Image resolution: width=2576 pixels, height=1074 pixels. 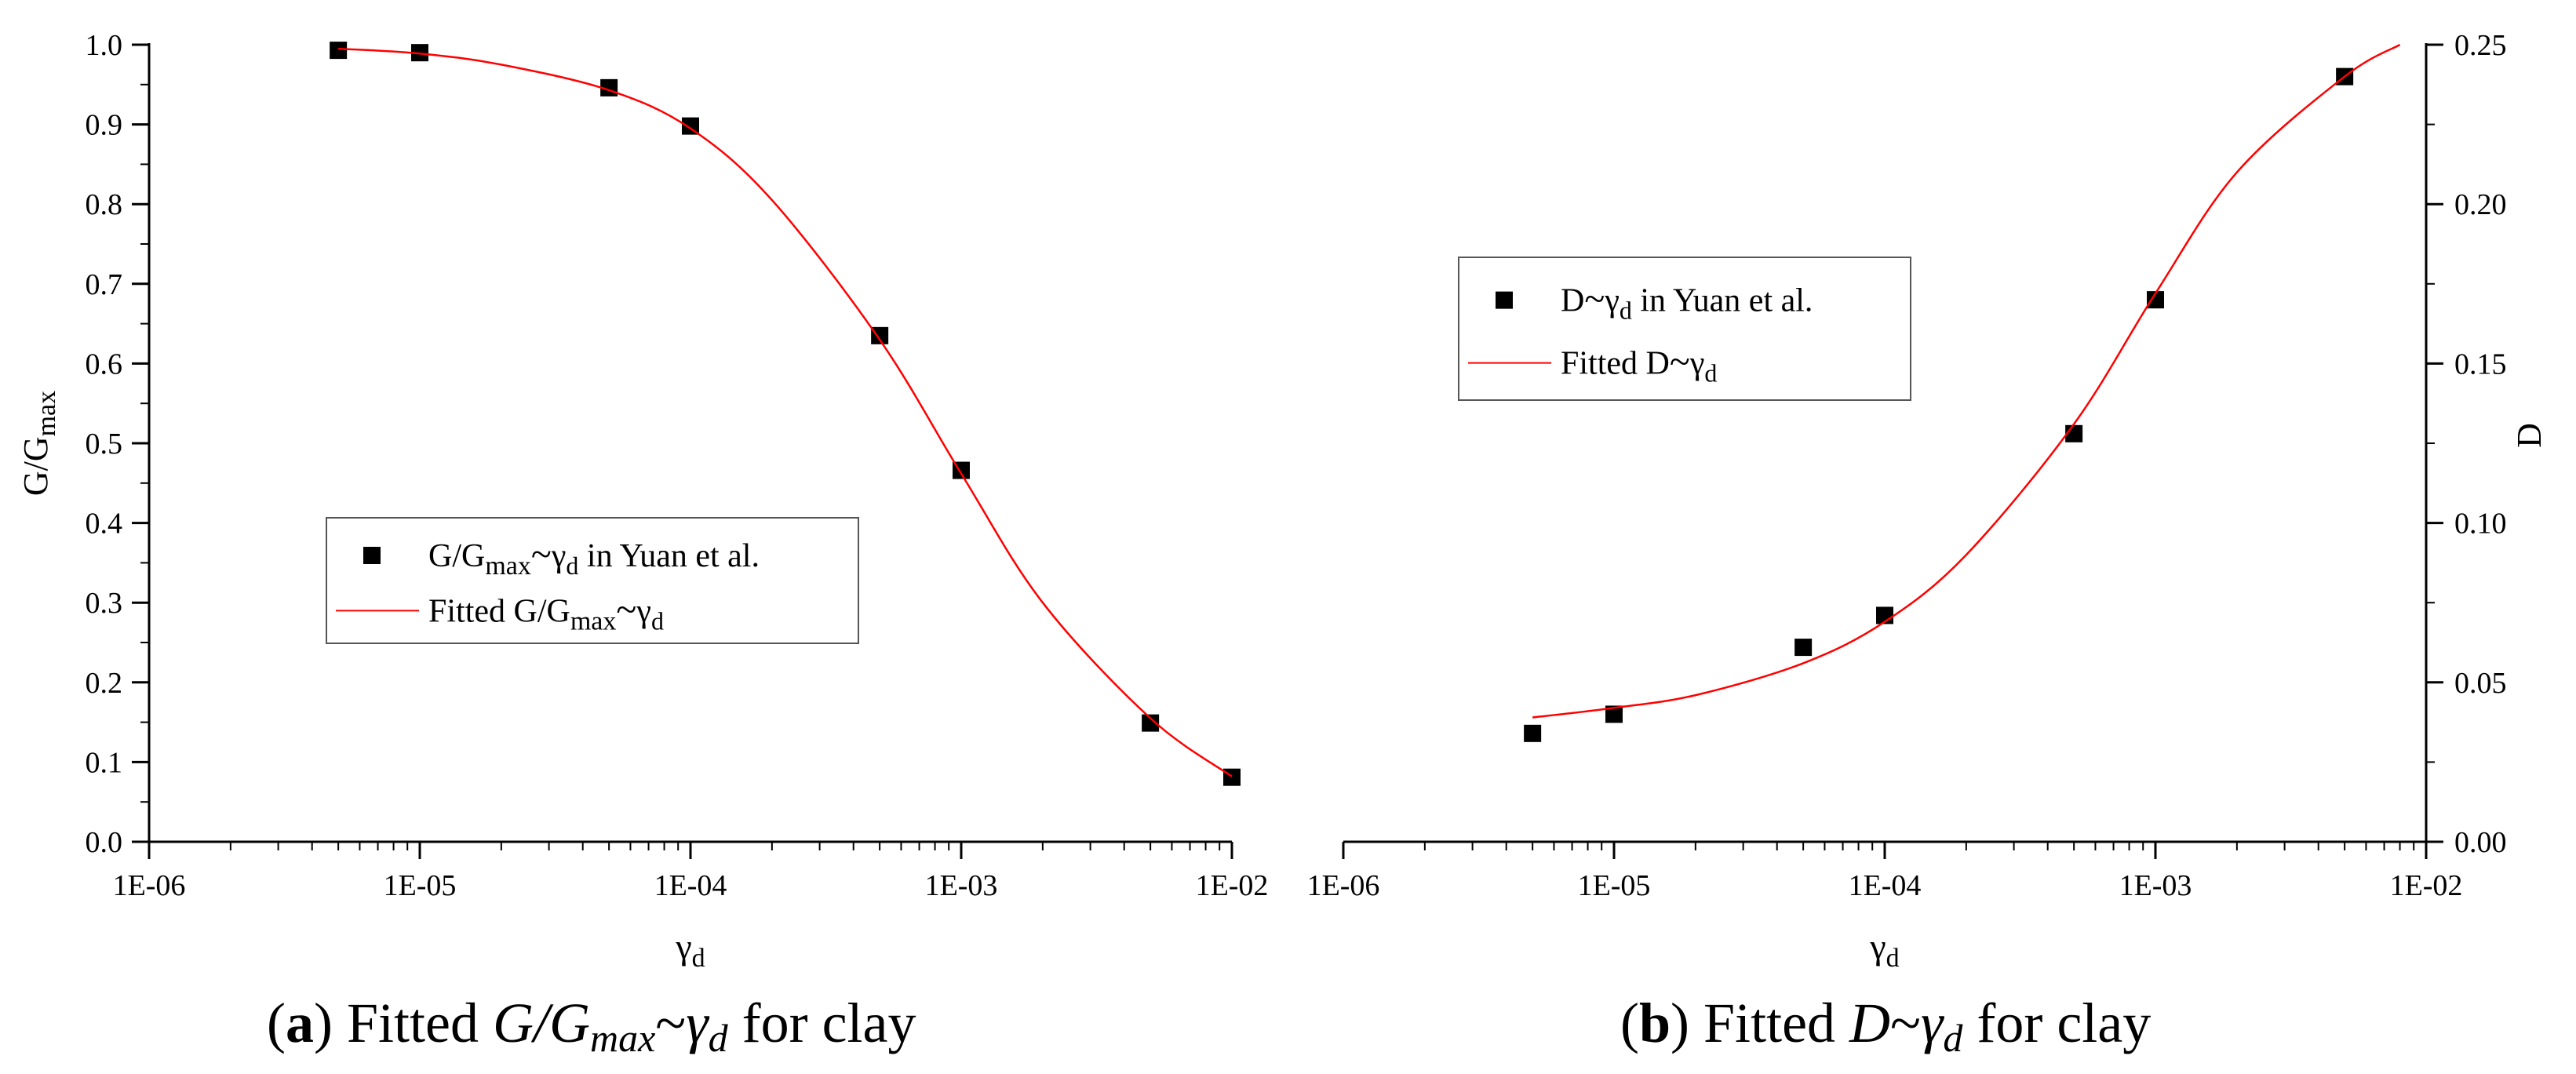 What do you see at coordinates (104, 204) in the screenshot?
I see `y-tick-label: 0.8` at bounding box center [104, 204].